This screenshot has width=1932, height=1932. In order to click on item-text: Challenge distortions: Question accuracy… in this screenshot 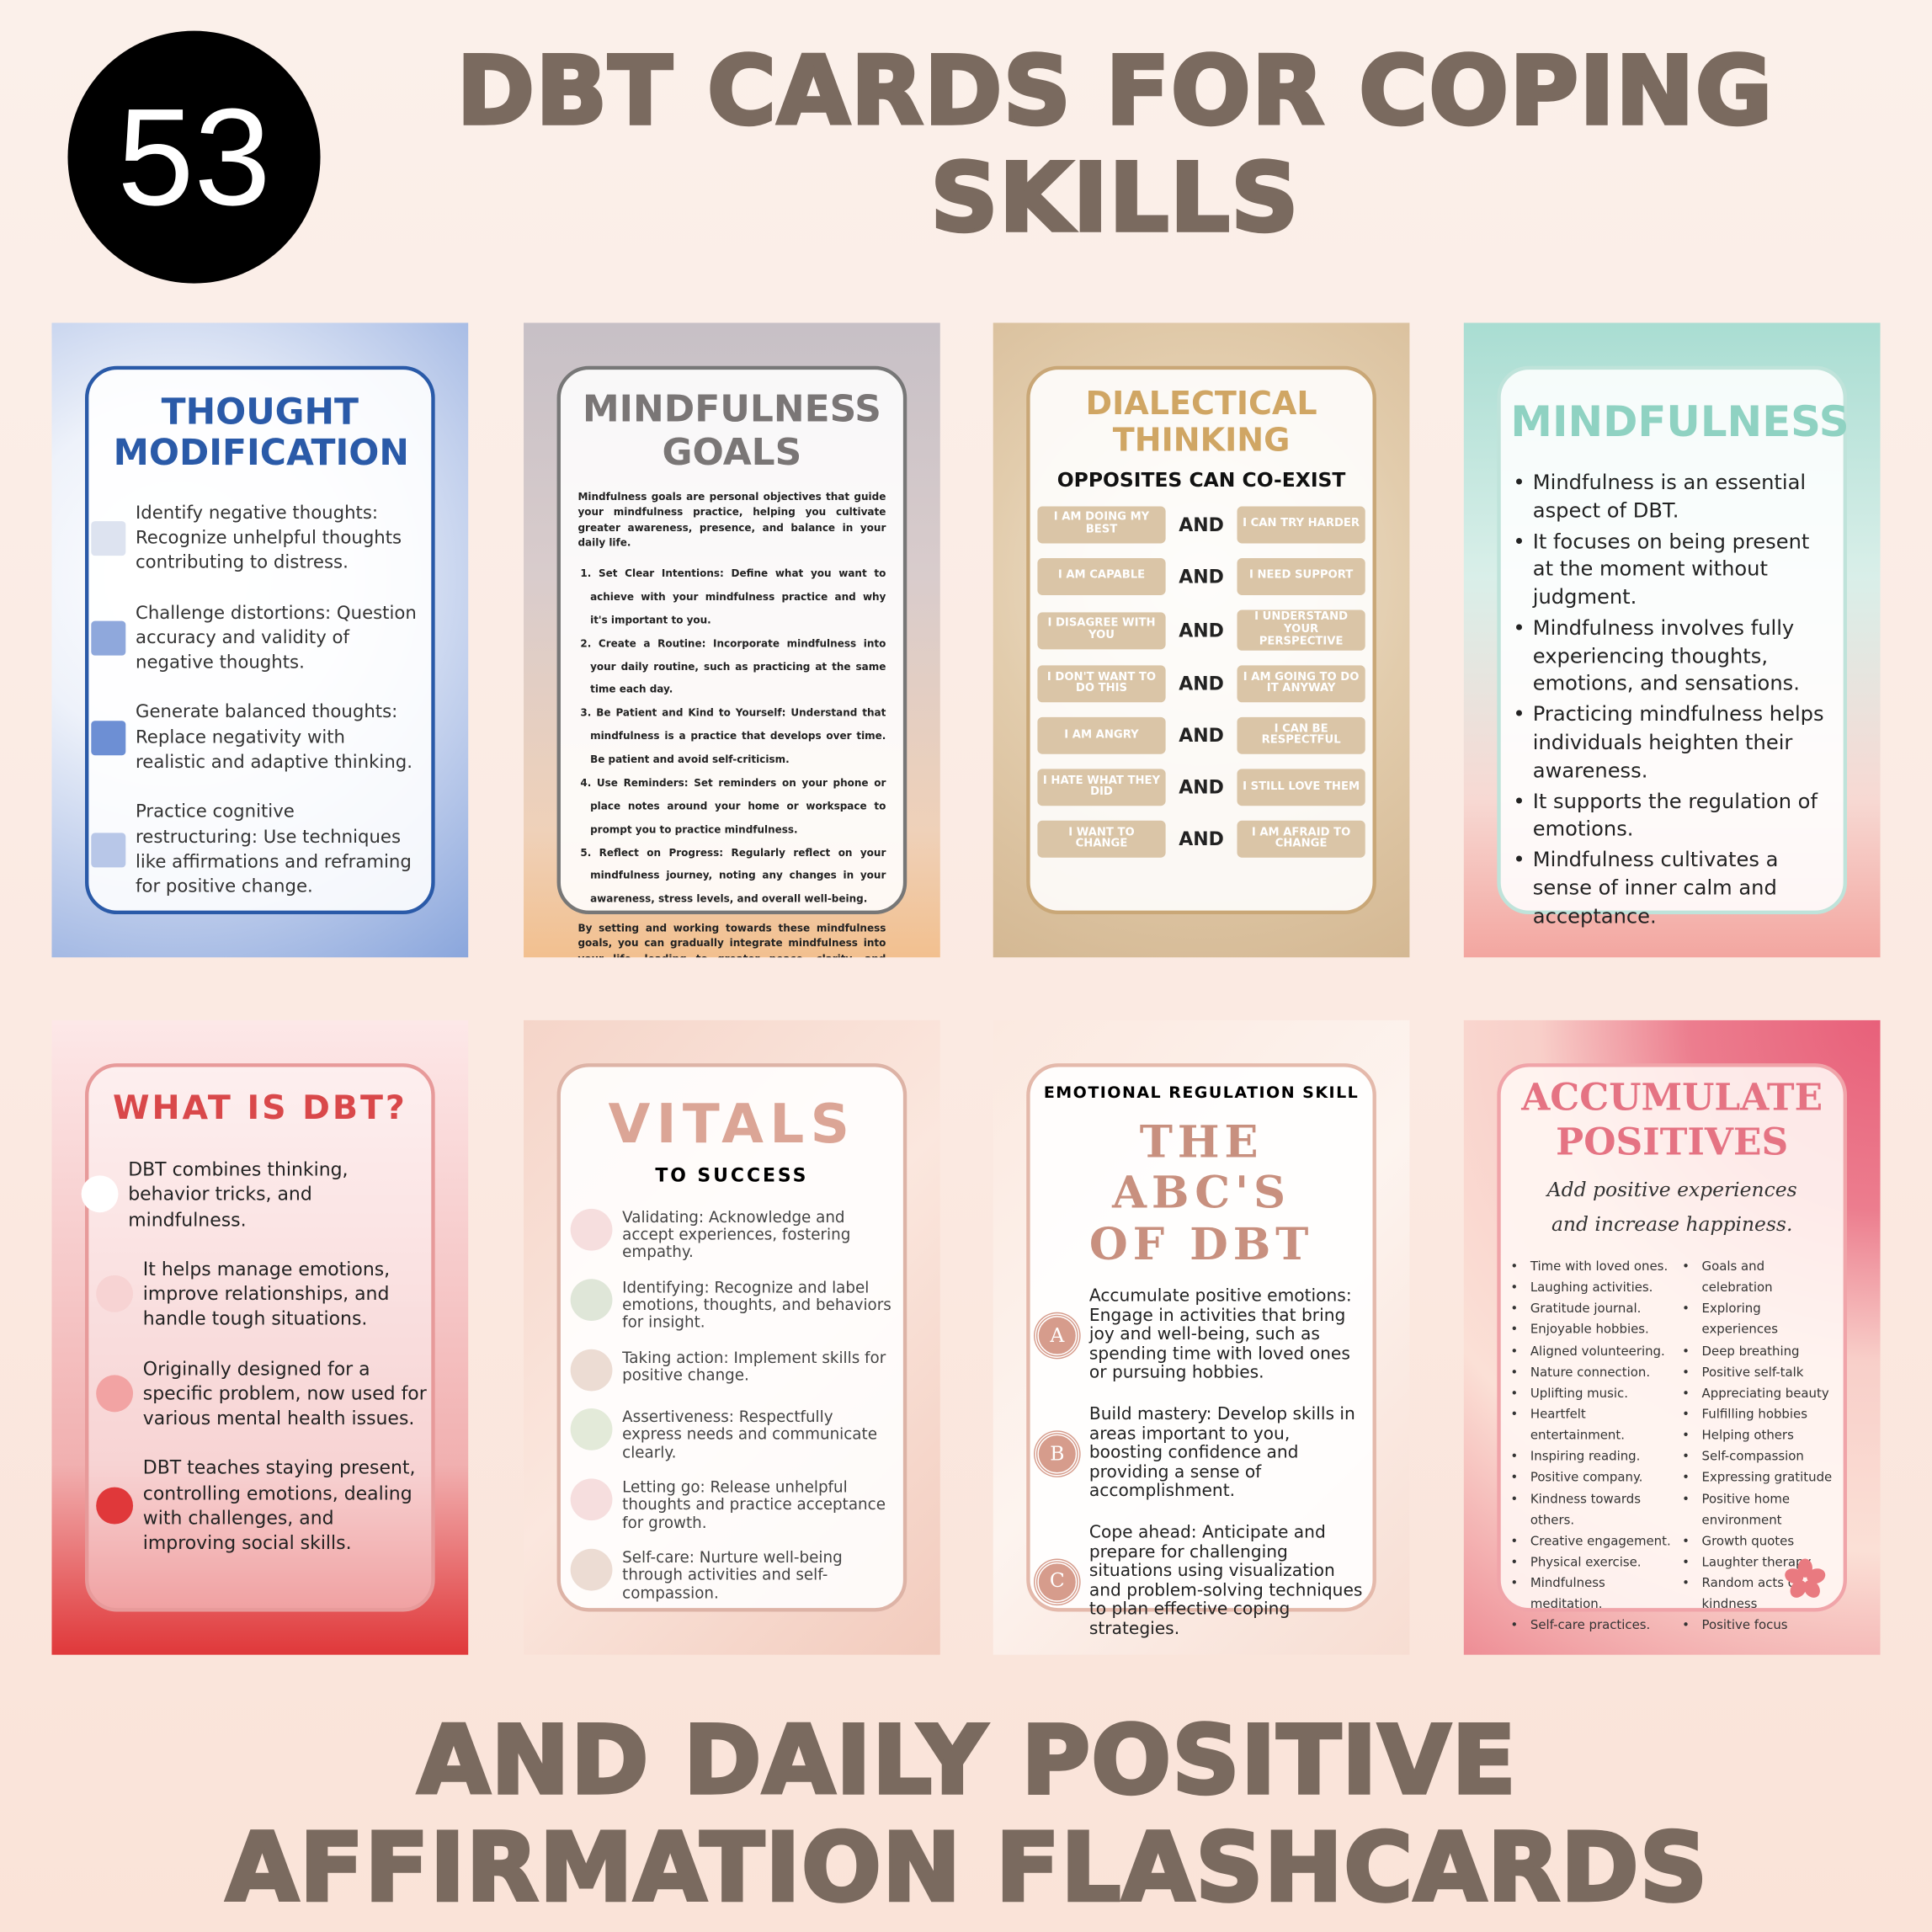, I will do `click(276, 638)`.